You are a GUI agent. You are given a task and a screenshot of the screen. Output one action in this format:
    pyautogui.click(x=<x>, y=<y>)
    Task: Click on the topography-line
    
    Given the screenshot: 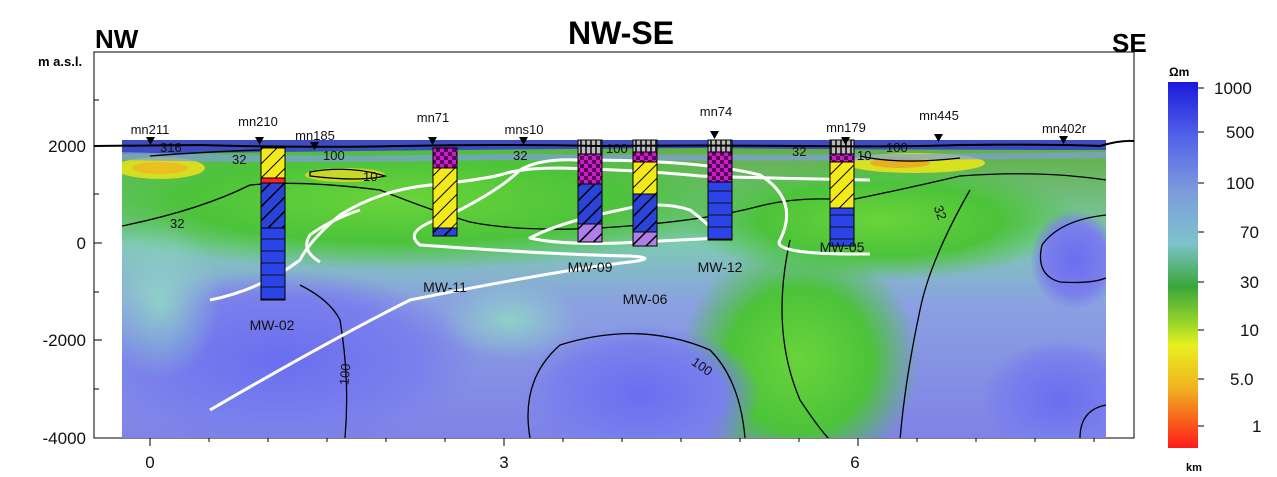 What is the action you would take?
    pyautogui.click(x=614, y=143)
    